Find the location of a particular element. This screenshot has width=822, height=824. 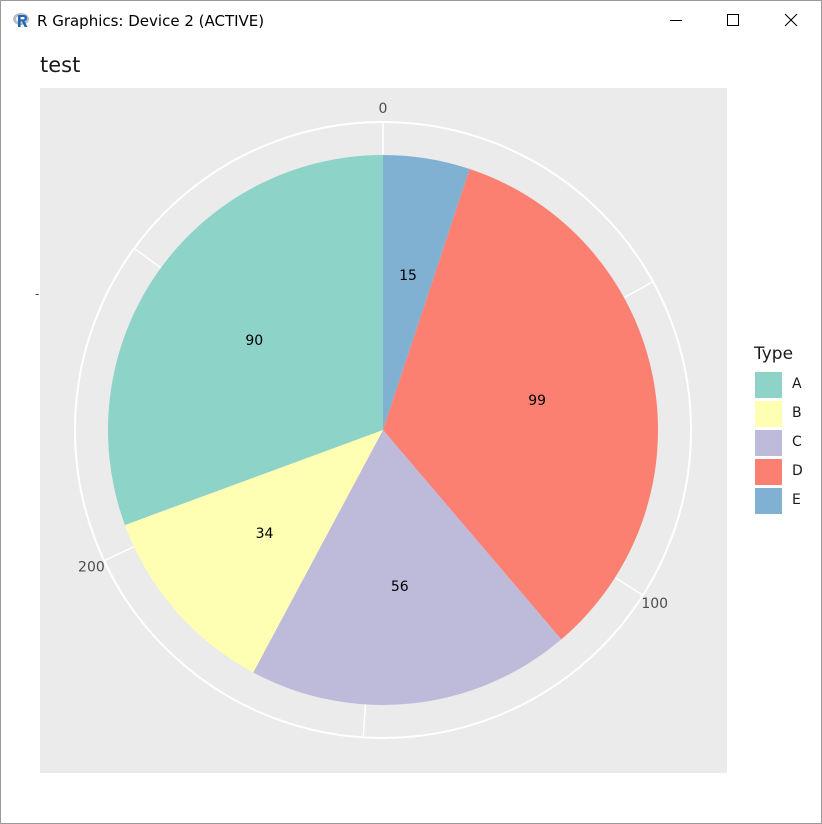

window-title: R Graphics: Device 2 (ACTIVE) is located at coordinates (151, 21).